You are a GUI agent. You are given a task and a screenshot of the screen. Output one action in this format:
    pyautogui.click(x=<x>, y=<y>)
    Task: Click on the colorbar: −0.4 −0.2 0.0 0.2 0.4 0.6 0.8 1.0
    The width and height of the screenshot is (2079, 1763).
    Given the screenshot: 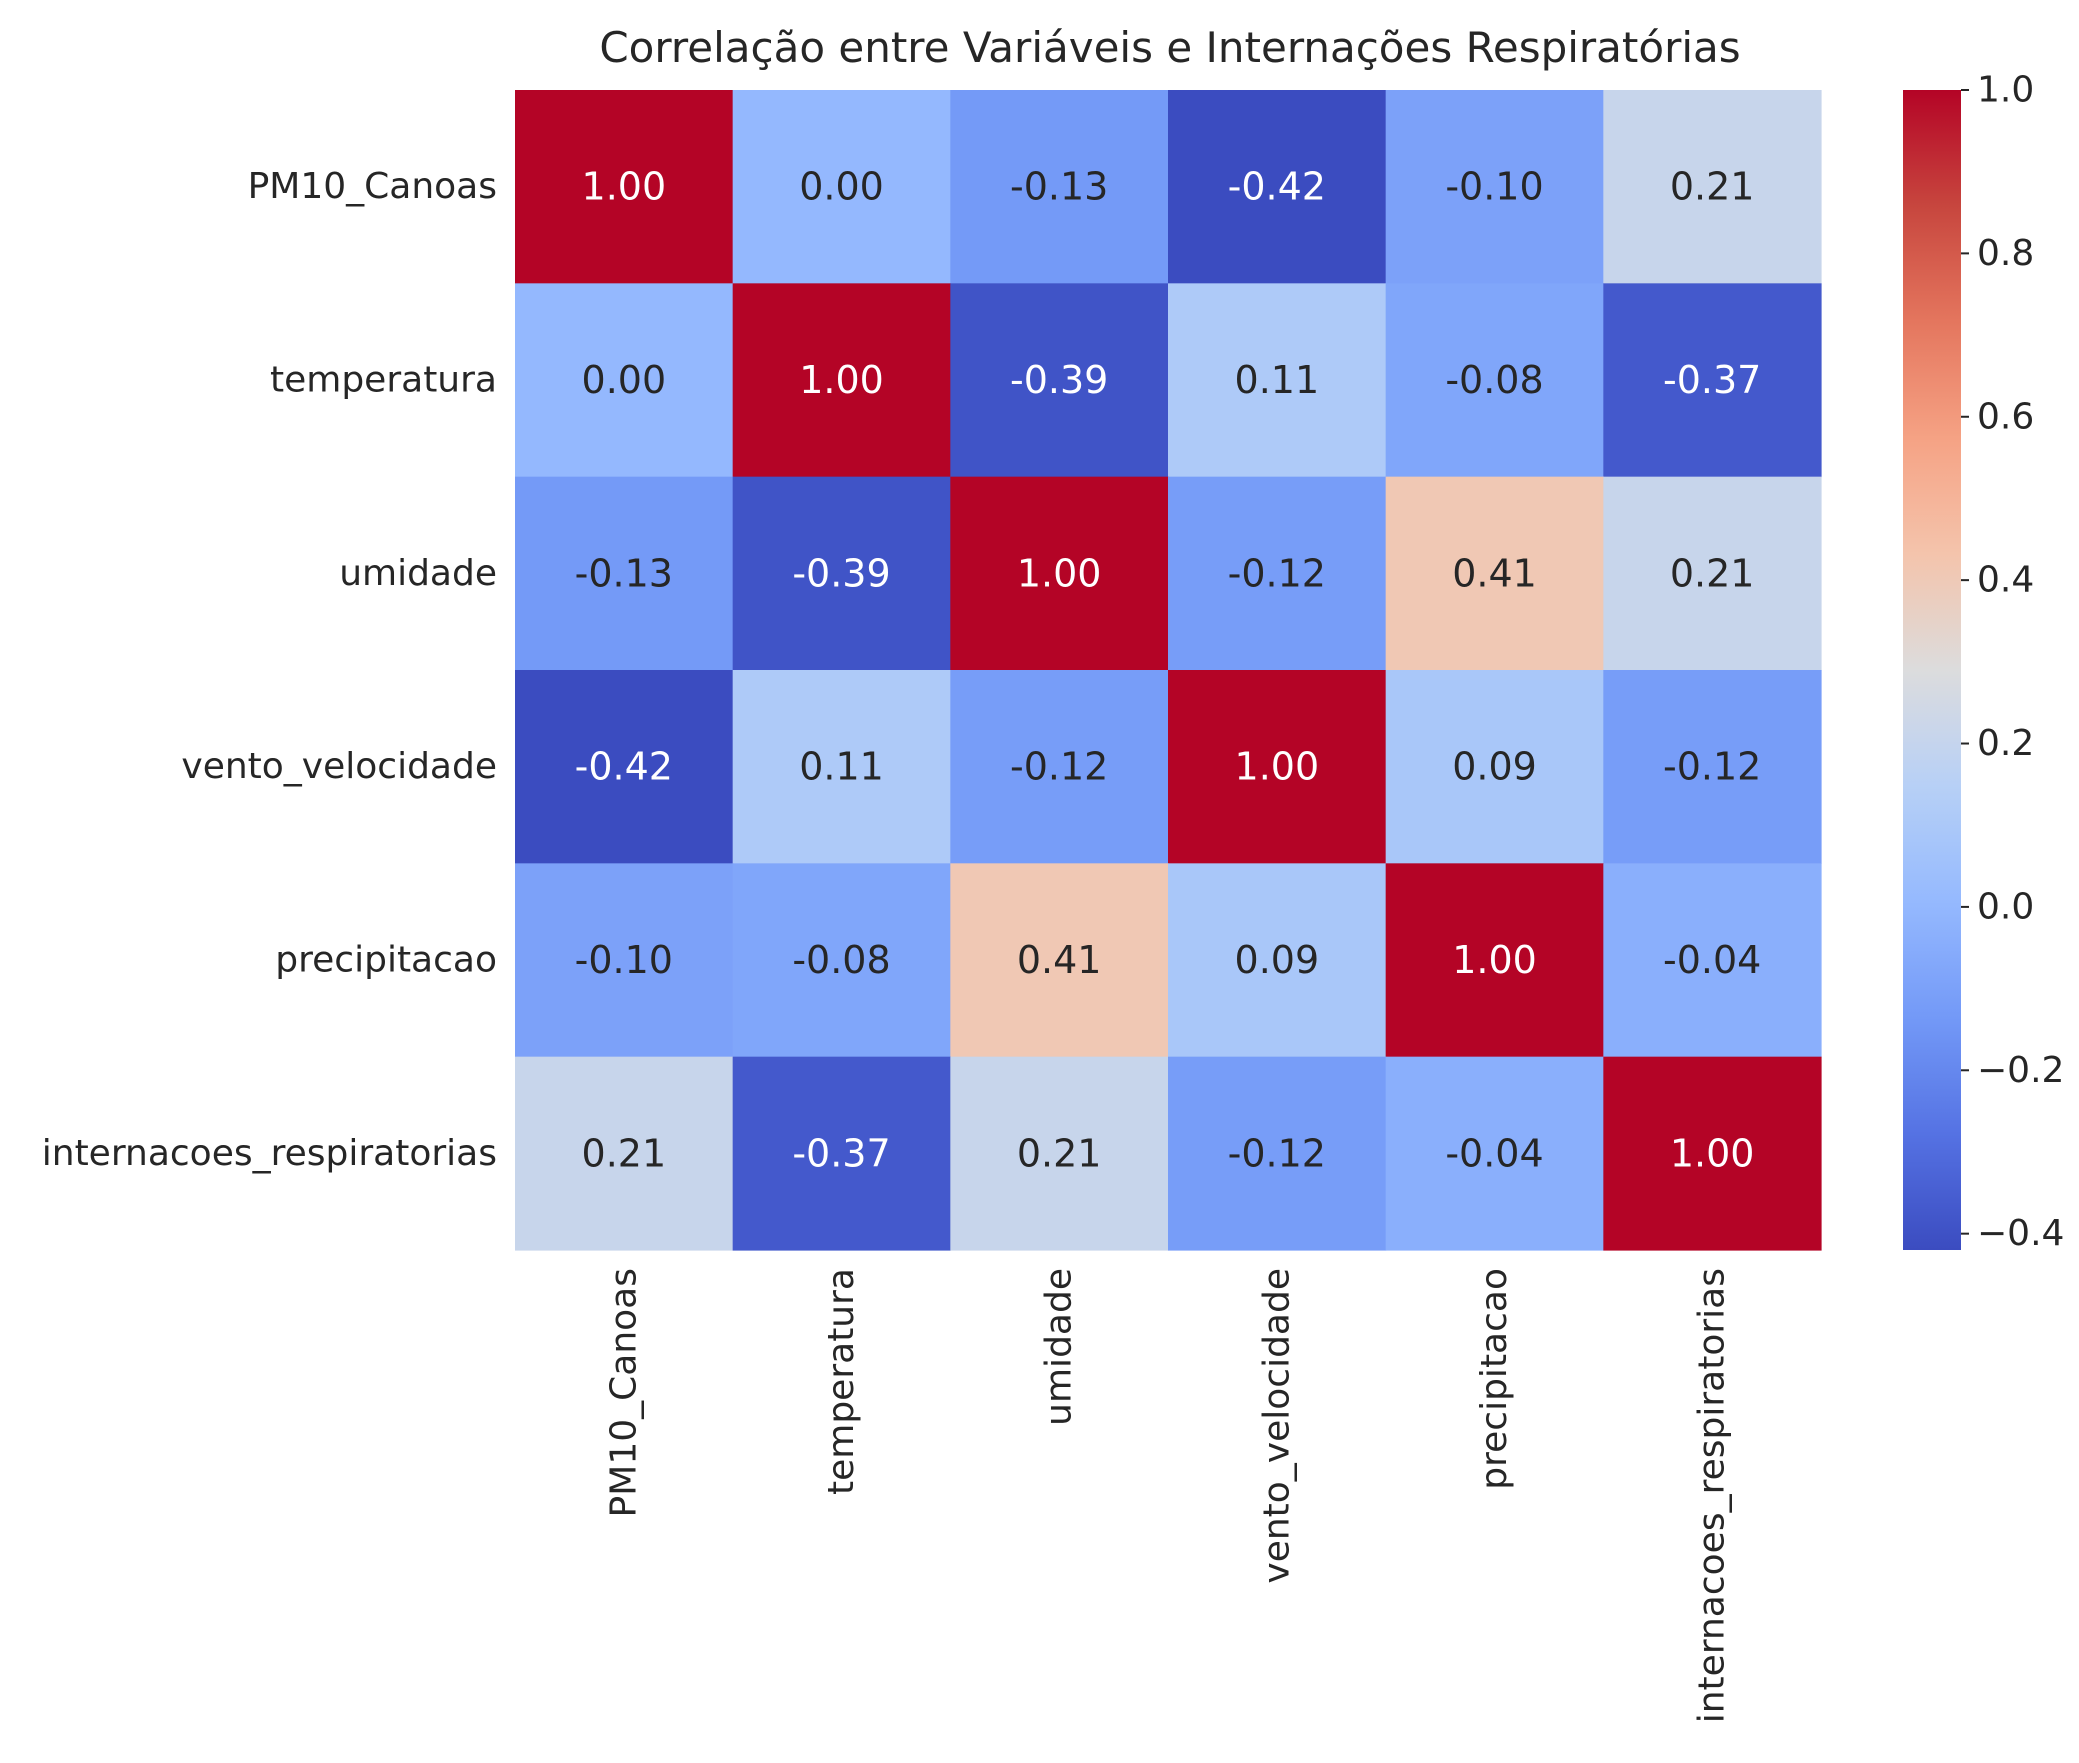 What is the action you would take?
    pyautogui.click(x=1983, y=662)
    